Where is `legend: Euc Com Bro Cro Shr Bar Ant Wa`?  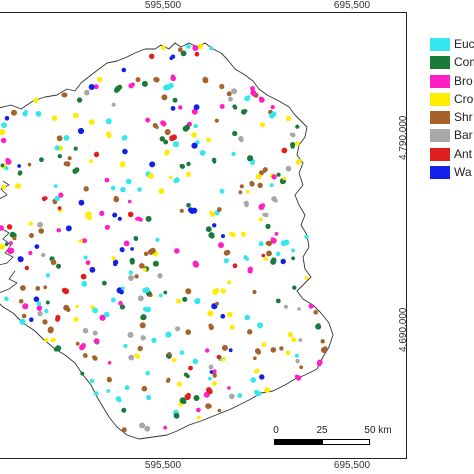 legend: Euc Com Bro Cro Shr Bar Ant Wa is located at coordinates (451, 109).